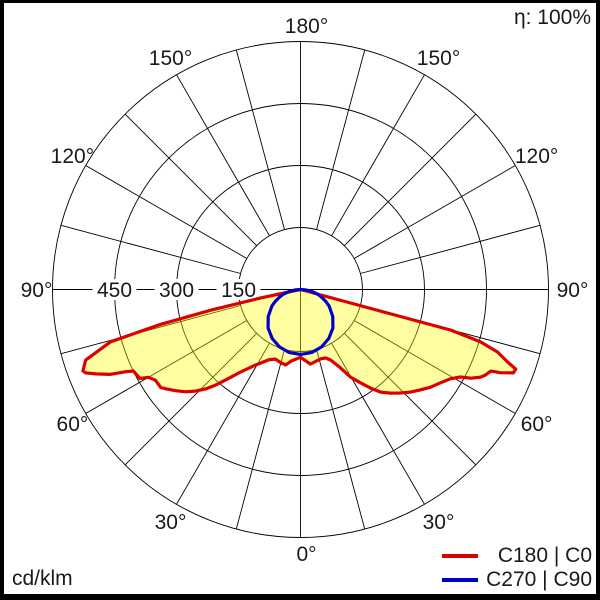  Describe the element at coordinates (460, 580) in the screenshot. I see `legend-line-blue` at that location.